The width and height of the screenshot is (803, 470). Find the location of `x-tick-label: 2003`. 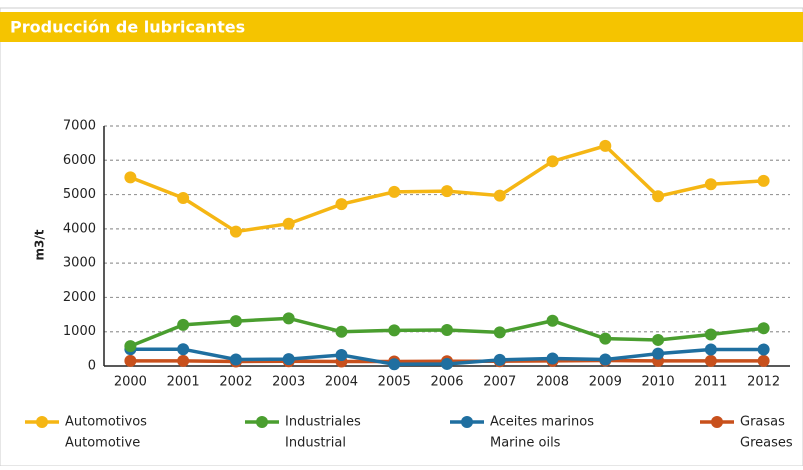

x-tick-label: 2003 is located at coordinates (288, 382).